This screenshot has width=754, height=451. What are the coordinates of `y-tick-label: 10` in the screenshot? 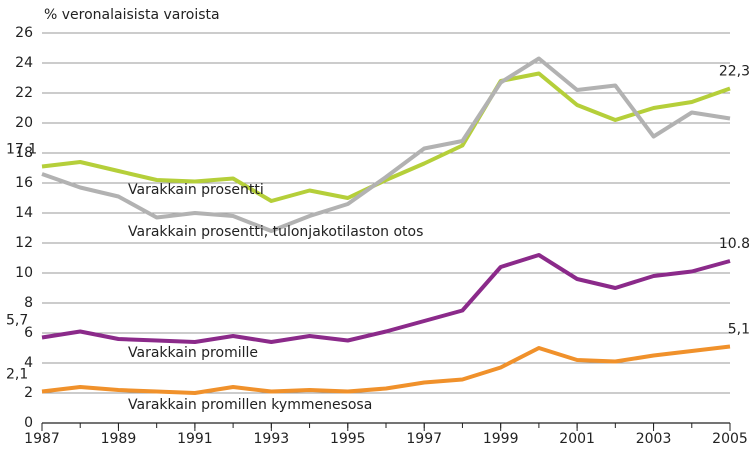 It's located at (24, 273).